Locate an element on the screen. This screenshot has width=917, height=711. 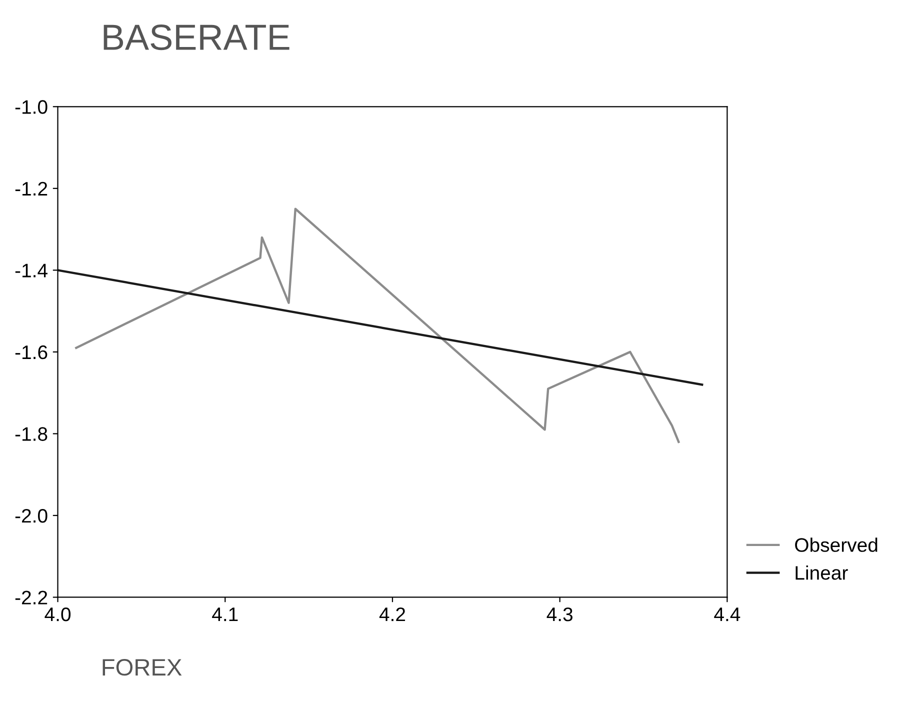
y-tick-label: -2.0 is located at coordinates (31, 515).